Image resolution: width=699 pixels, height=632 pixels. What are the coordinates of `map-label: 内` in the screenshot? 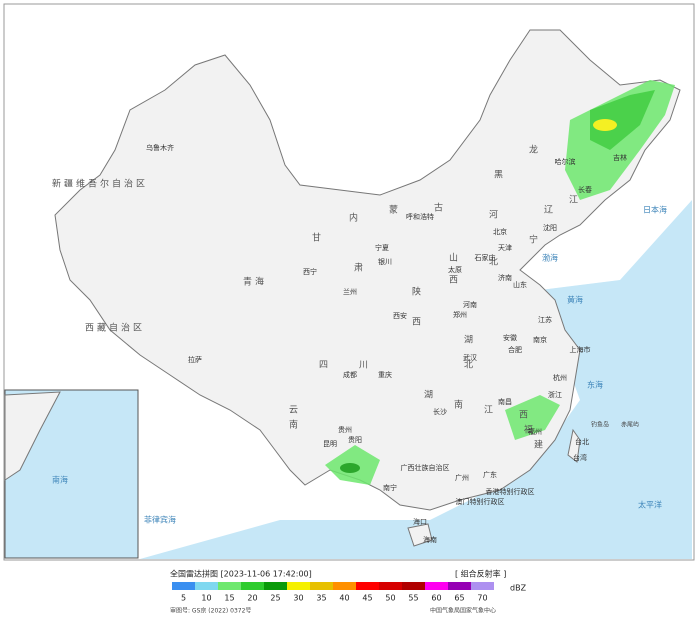 It's located at (355, 218).